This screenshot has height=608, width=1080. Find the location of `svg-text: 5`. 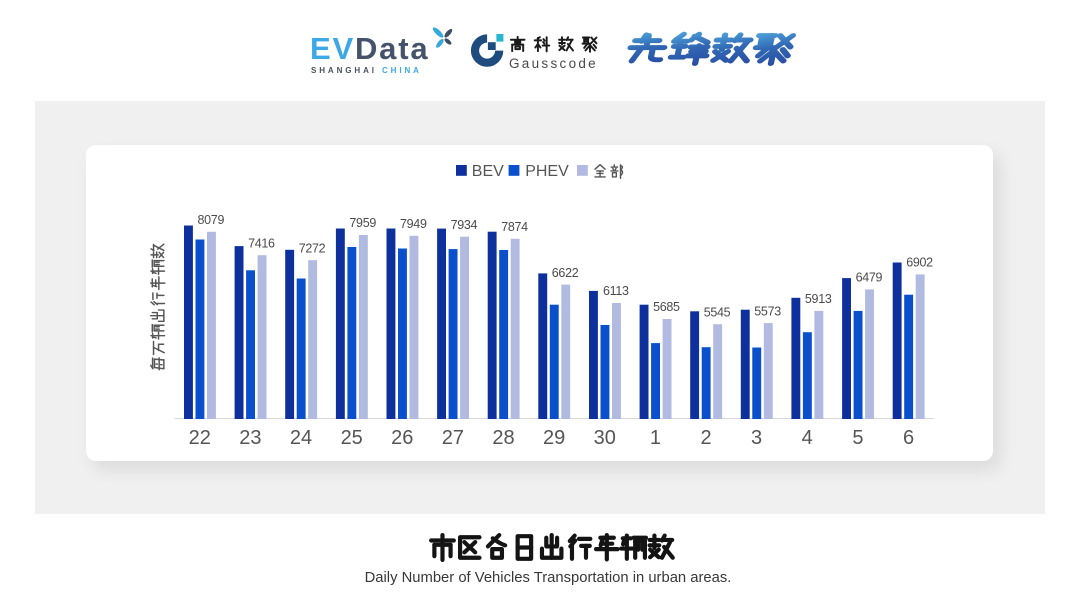

svg-text: 5 is located at coordinates (857, 438).